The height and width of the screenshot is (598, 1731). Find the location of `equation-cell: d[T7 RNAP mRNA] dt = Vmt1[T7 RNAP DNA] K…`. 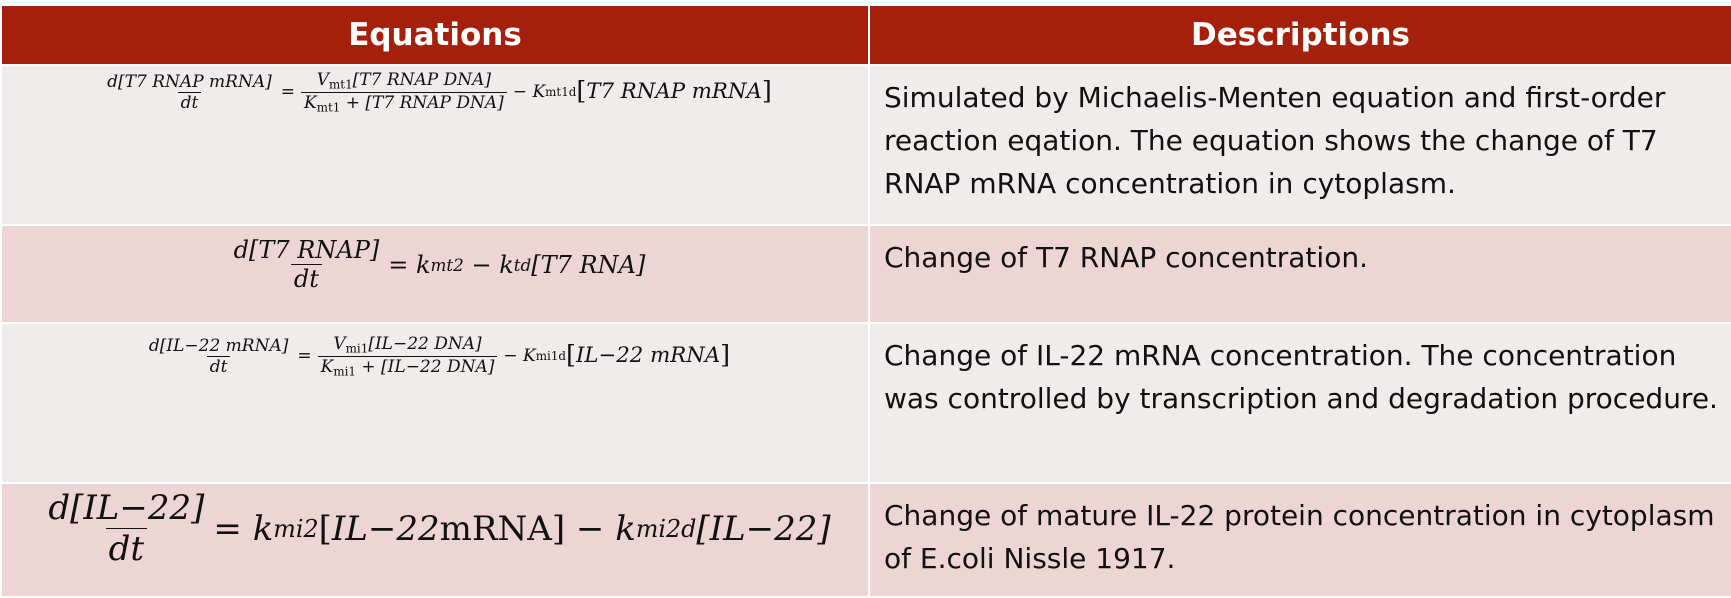

equation-cell: d[T7 RNAP mRNA] dt = Vmt1[T7 RNAP DNA] K… is located at coordinates (435, 145).